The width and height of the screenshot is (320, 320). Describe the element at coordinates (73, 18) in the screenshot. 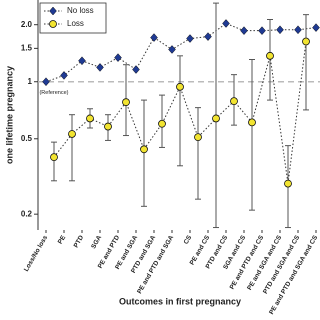

I see `legend-box` at that location.